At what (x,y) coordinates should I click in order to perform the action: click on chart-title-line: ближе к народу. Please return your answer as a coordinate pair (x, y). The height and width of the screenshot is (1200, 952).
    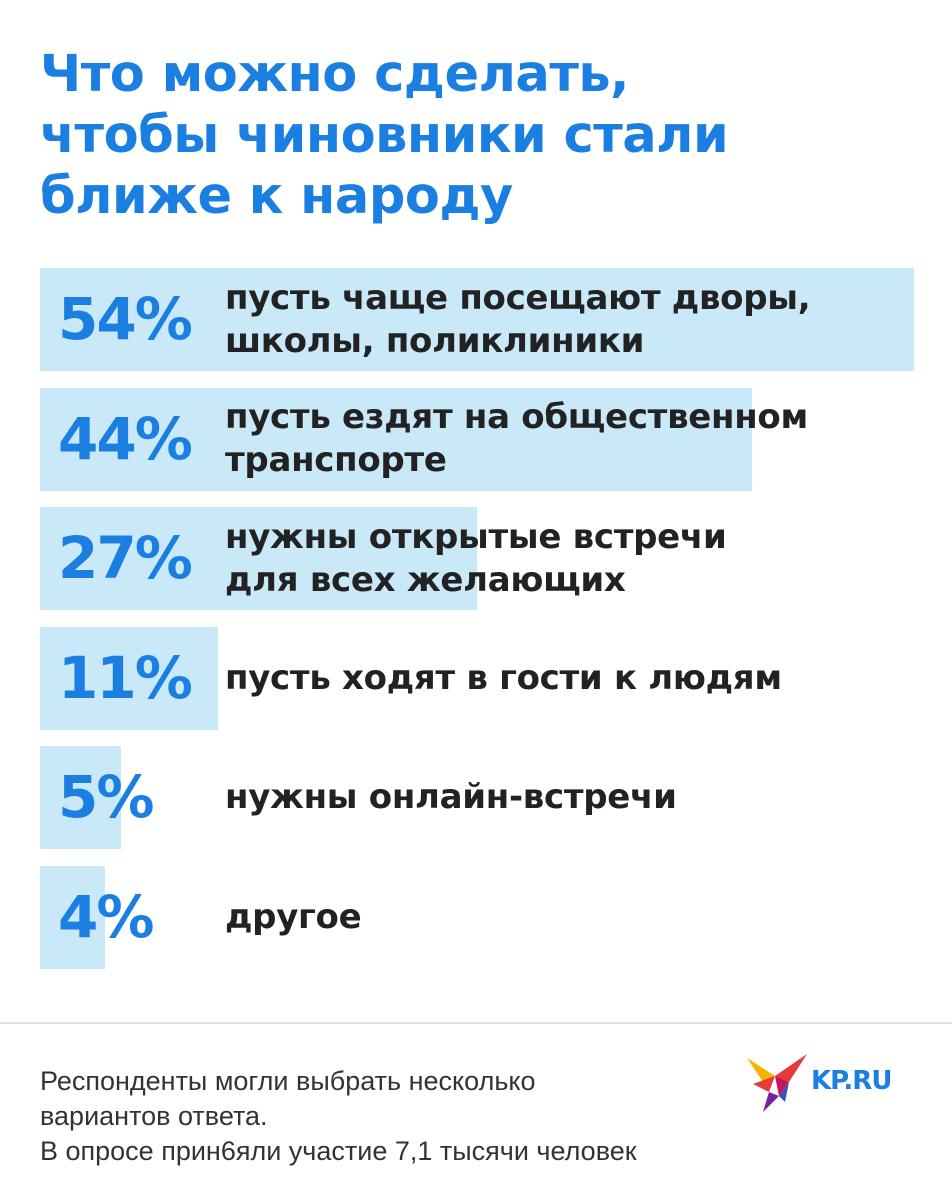
    Looking at the image, I should click on (276, 196).